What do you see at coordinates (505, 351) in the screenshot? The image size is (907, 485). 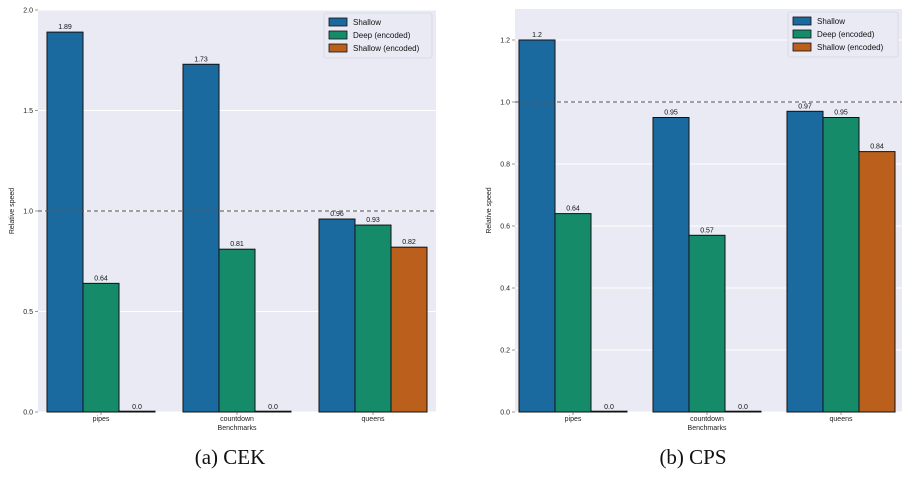 I see `y-tick-label: 0.2` at bounding box center [505, 351].